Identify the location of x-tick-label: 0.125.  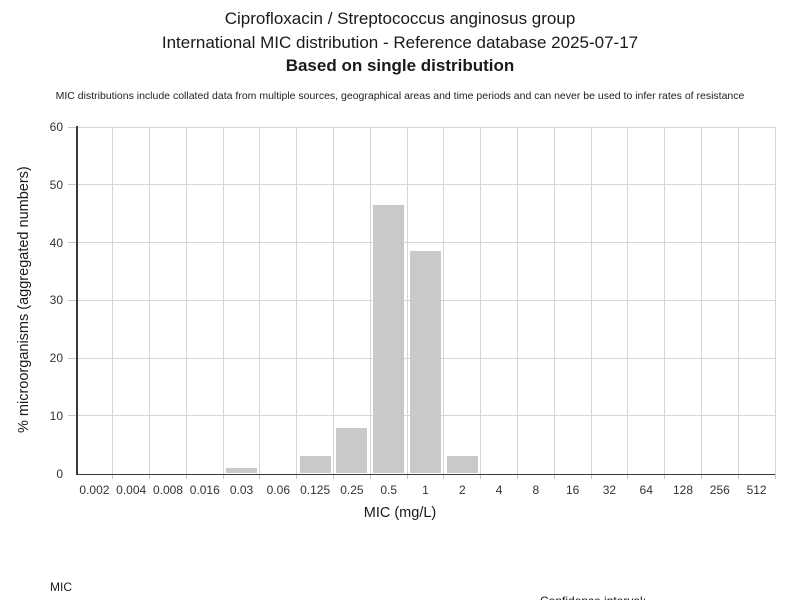
(315, 490).